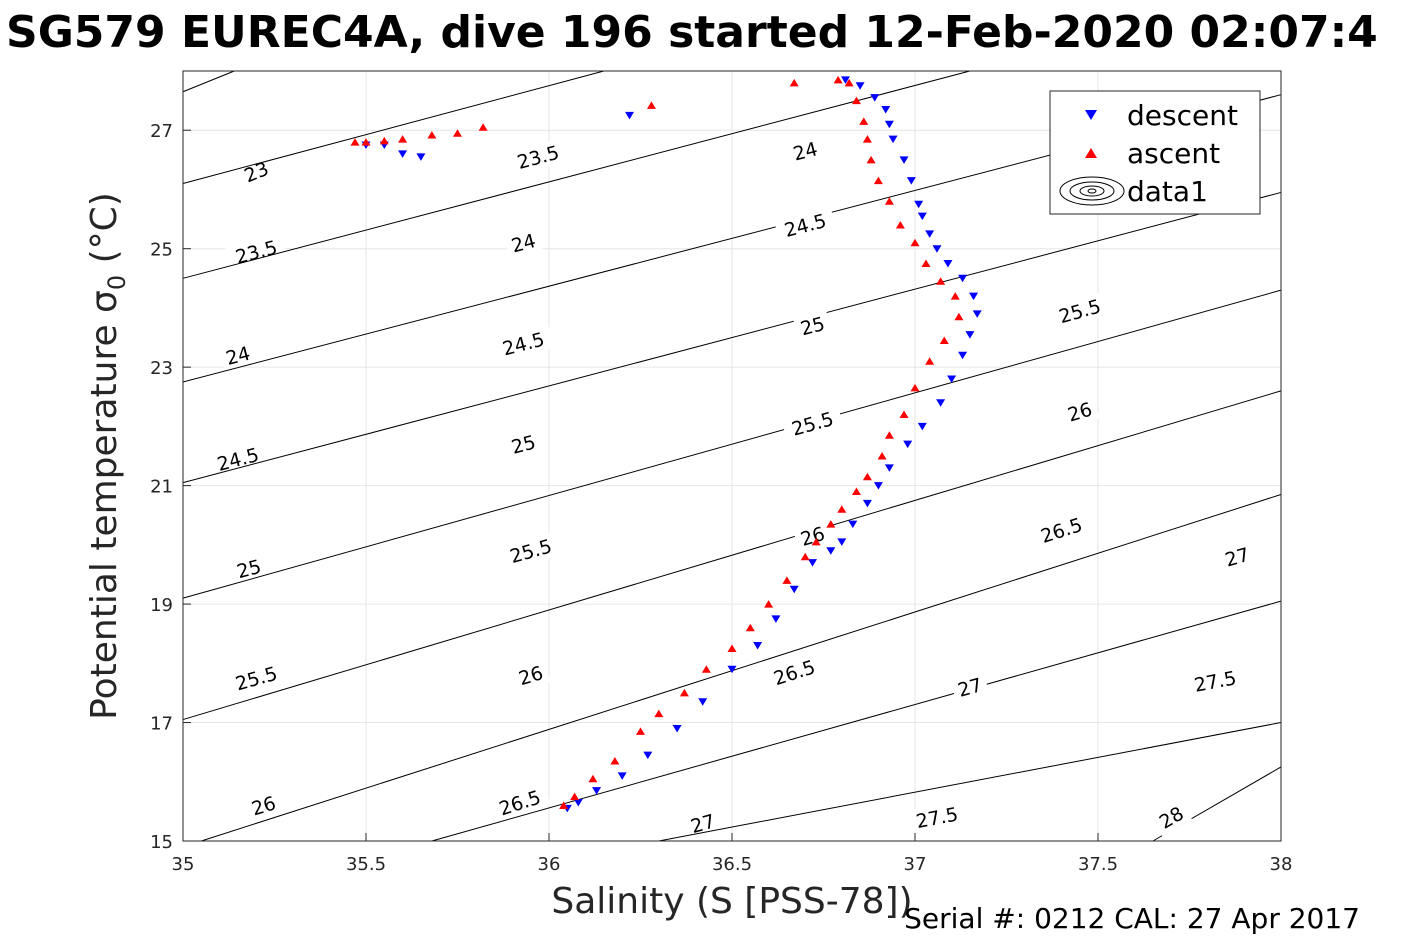  What do you see at coordinates (523, 242) in the screenshot?
I see `contour-label: 24` at bounding box center [523, 242].